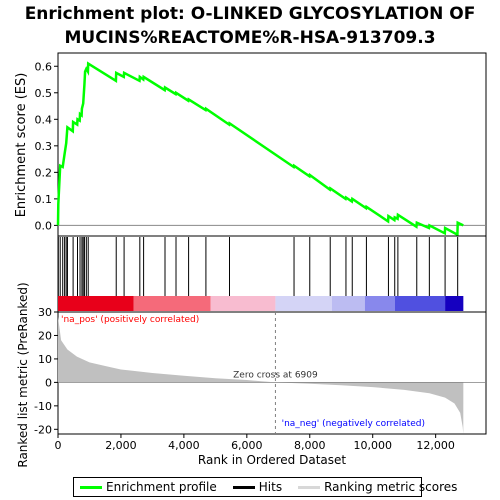  I want to click on metric-y-tick-label: 0, so click(48, 382).